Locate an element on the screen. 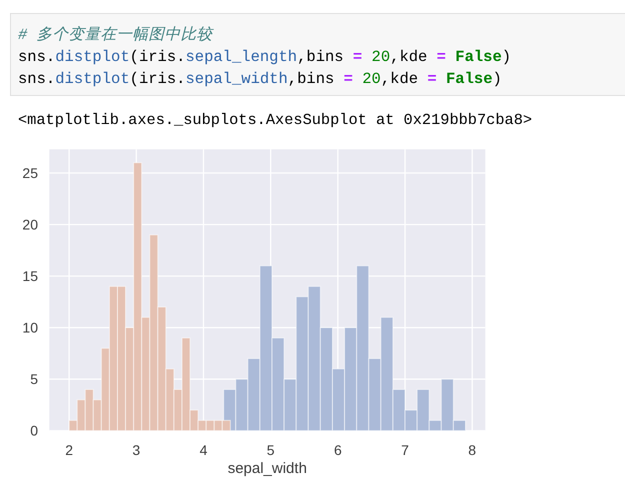 The image size is (625, 484). y-tick-label: 25 is located at coordinates (30, 173).